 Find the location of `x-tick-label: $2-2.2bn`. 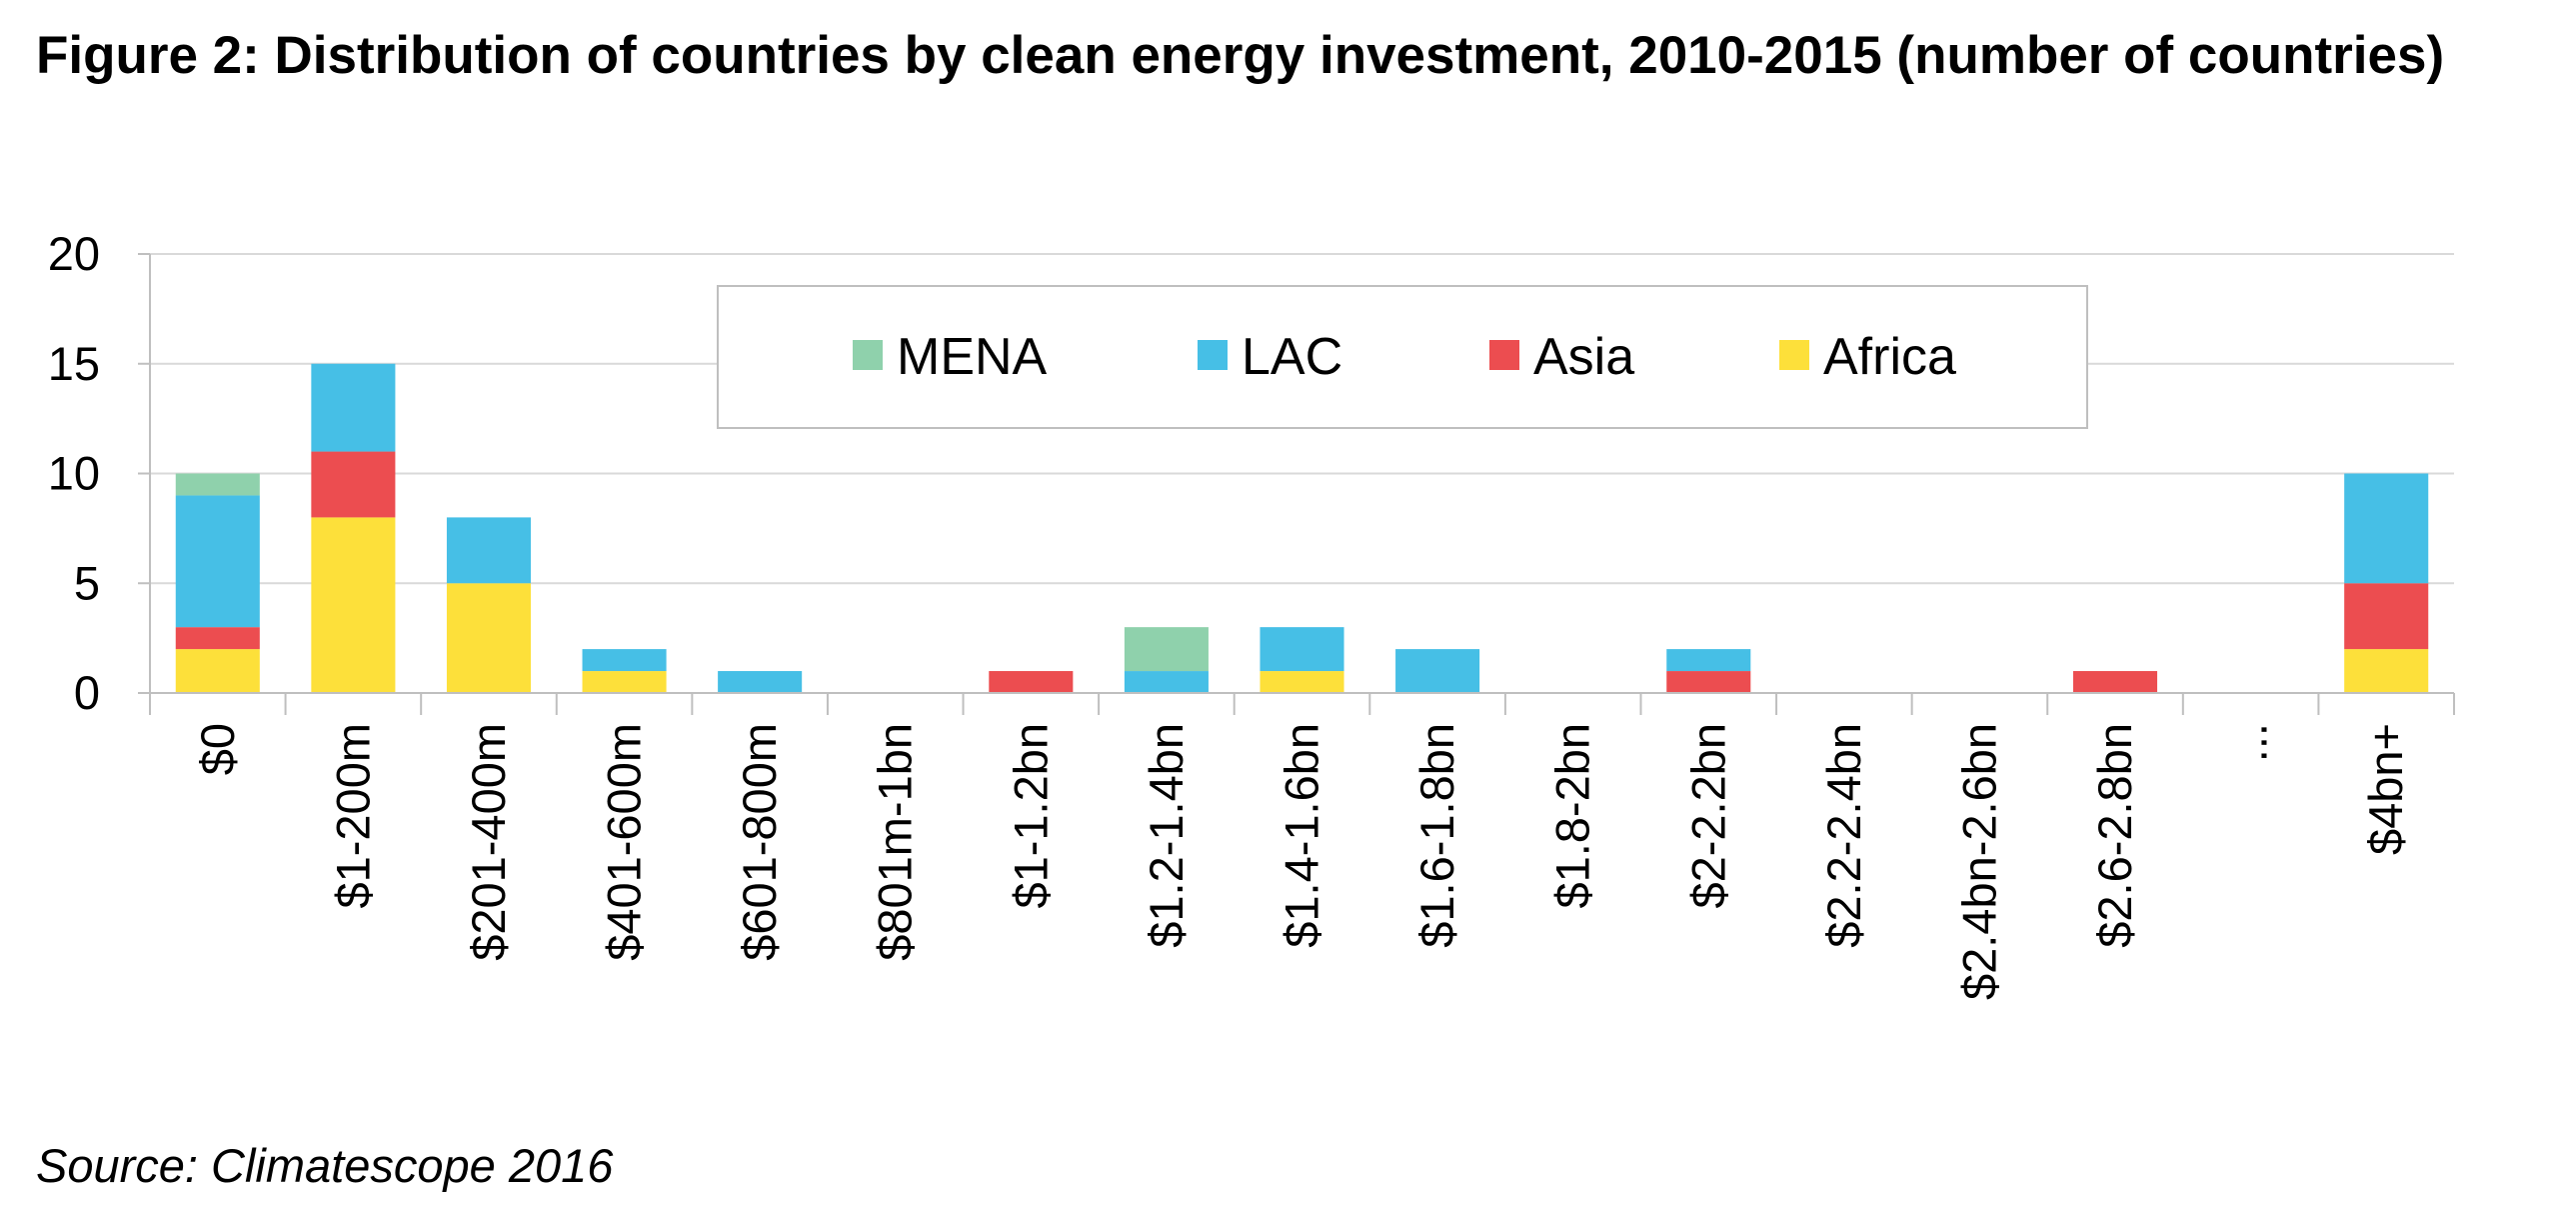

x-tick-label: $2-2.2bn is located at coordinates (1707, 816).